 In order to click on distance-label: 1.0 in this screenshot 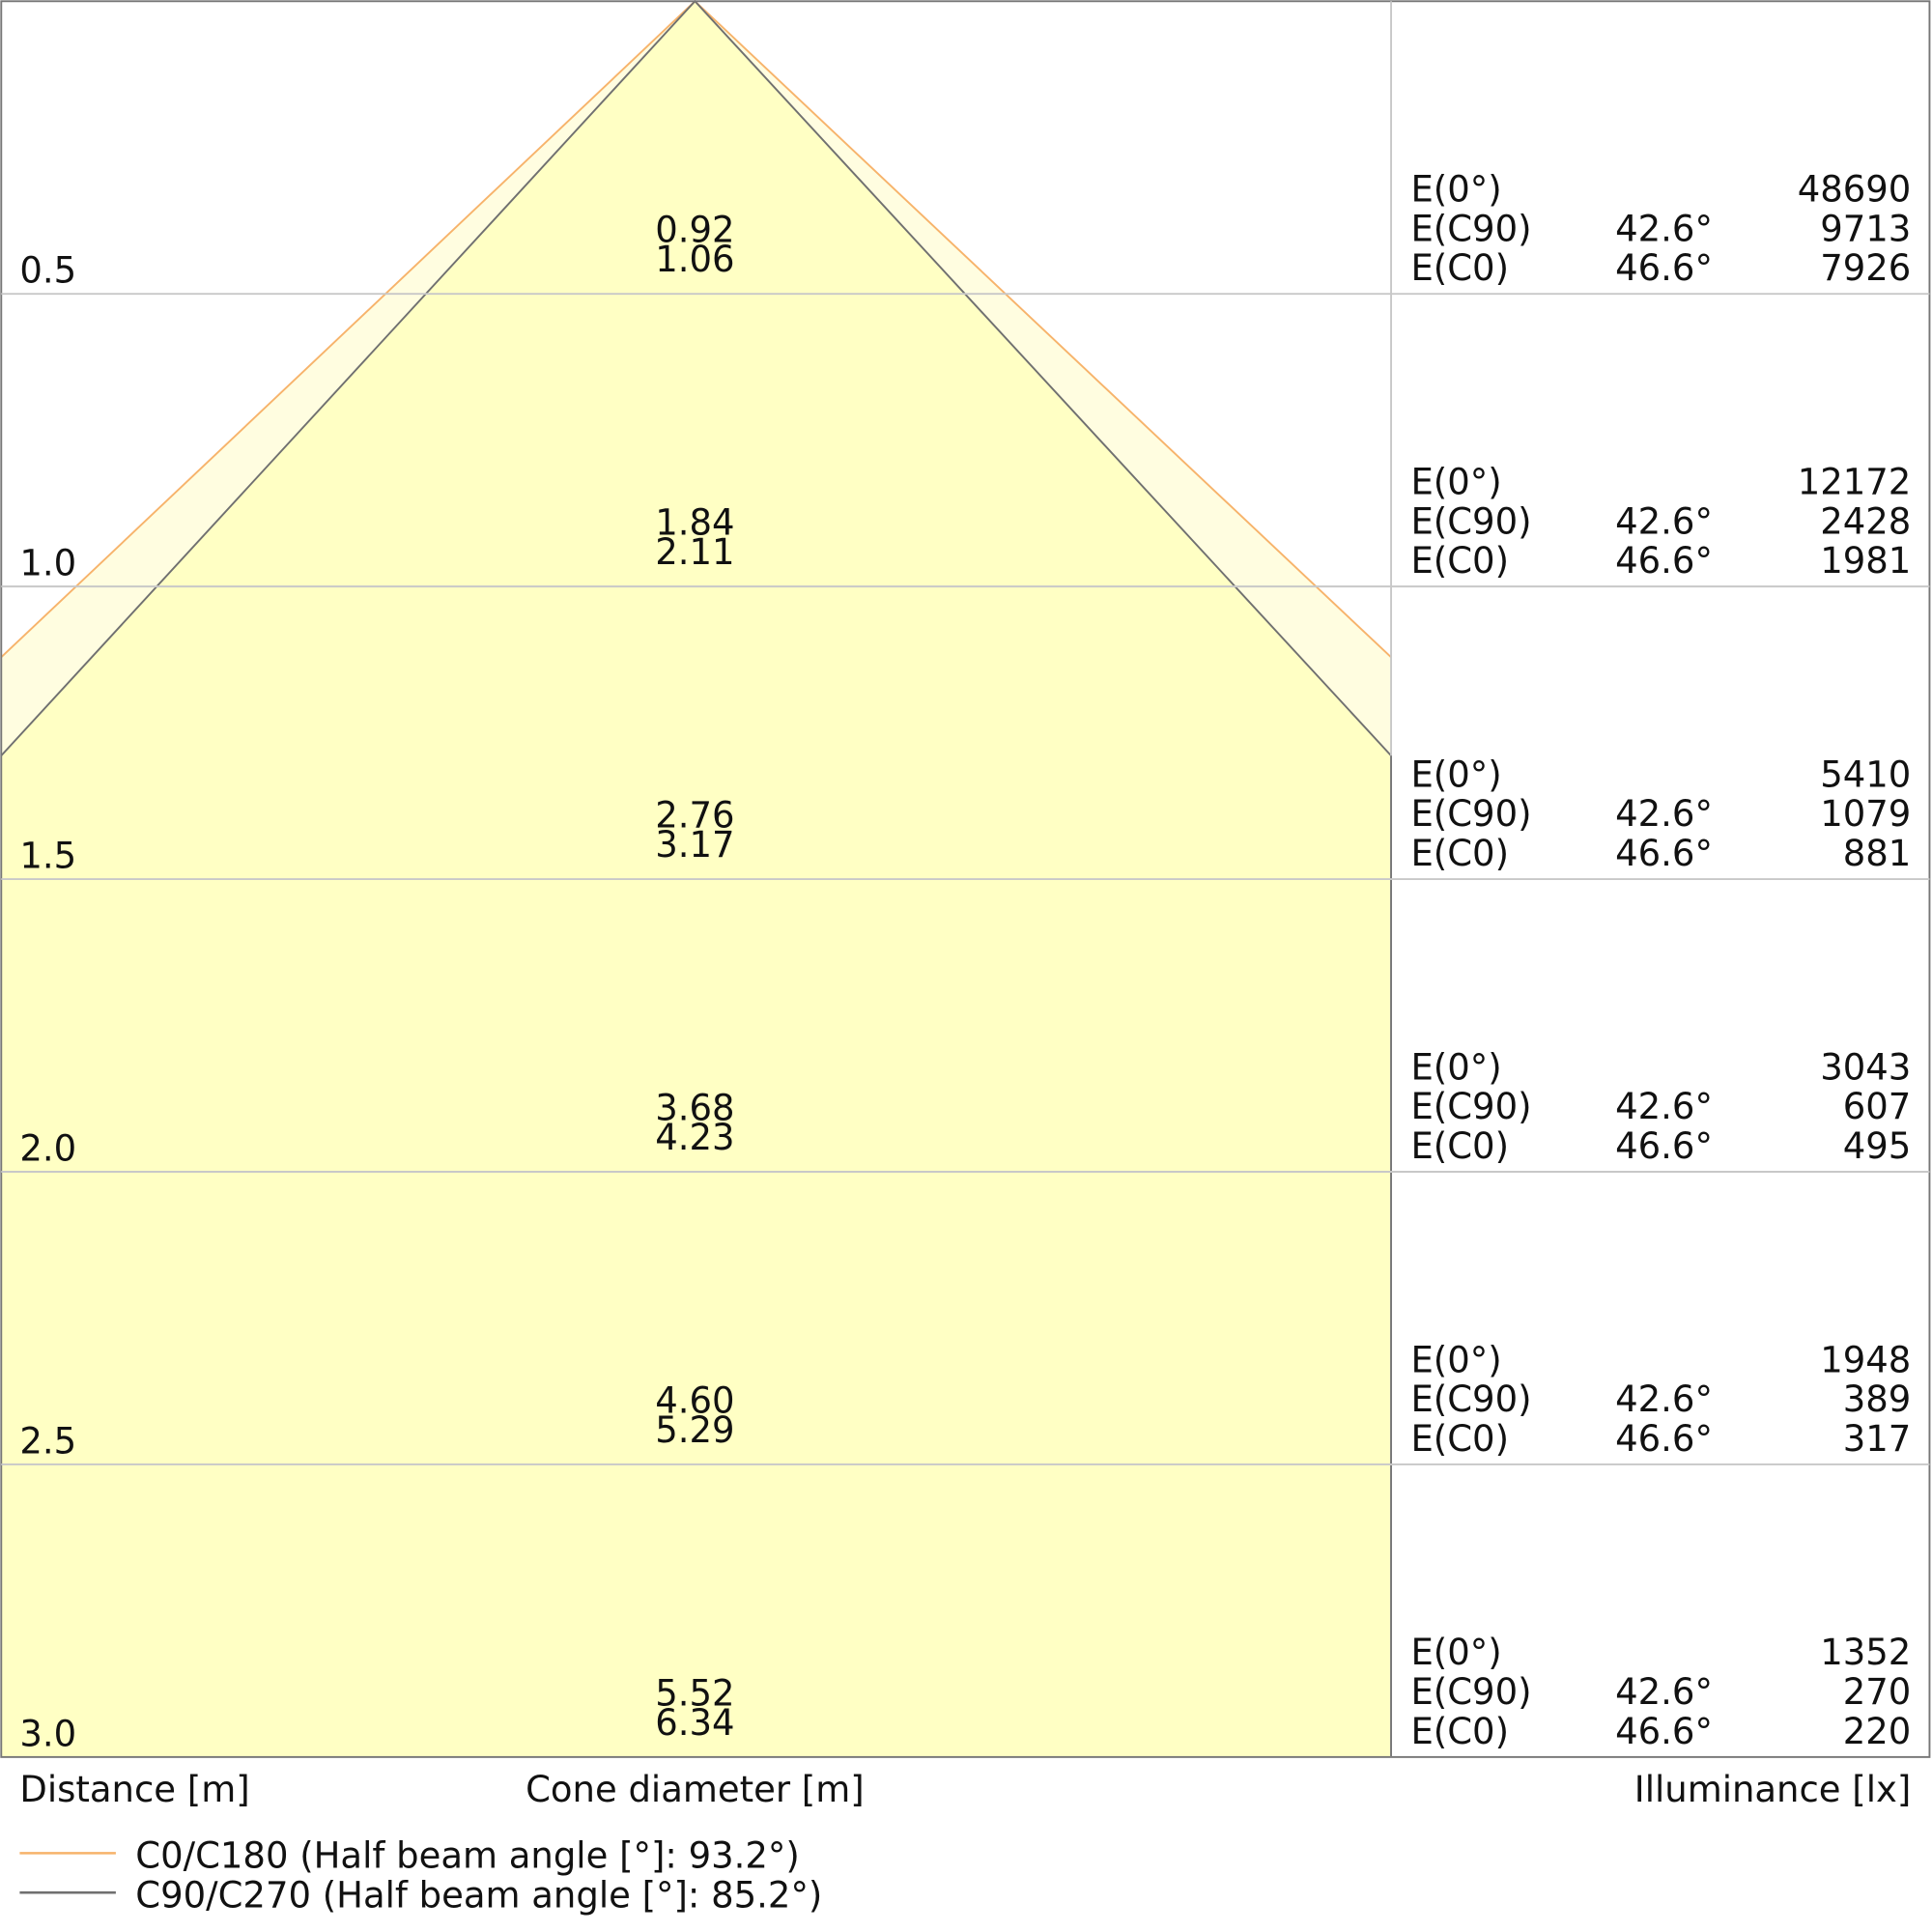, I will do `click(47, 563)`.